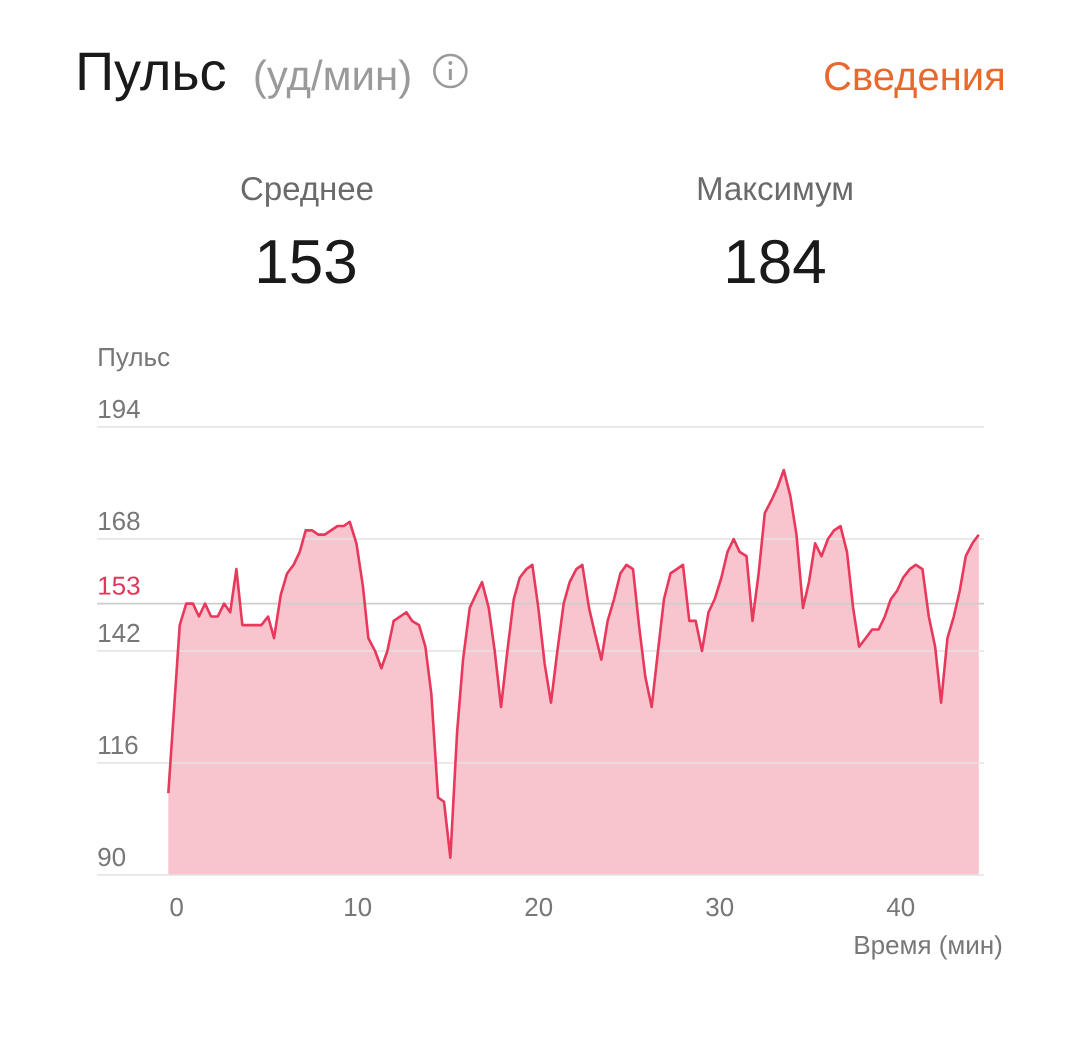 The height and width of the screenshot is (1039, 1079). What do you see at coordinates (914, 80) in the screenshot?
I see `text: Сведения` at bounding box center [914, 80].